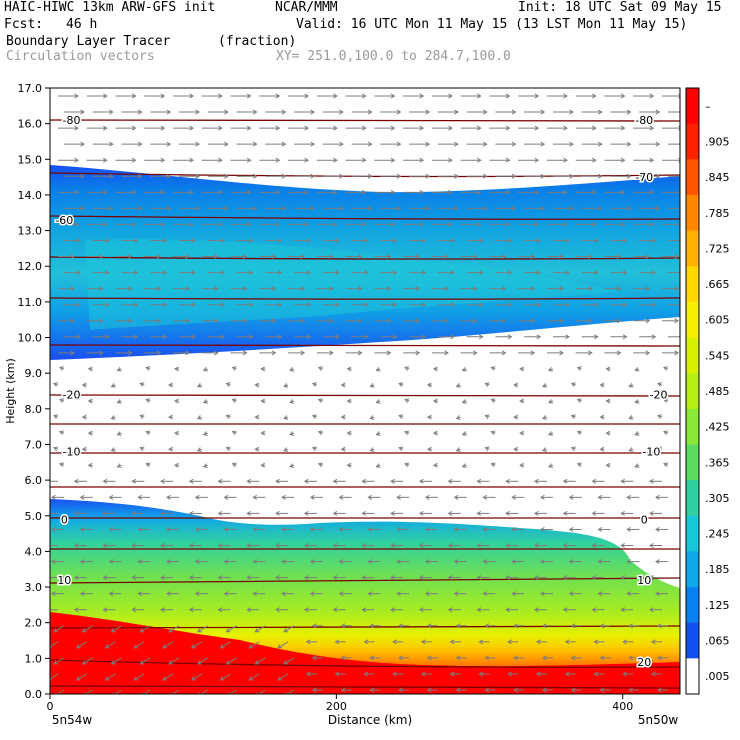  I want to click on y-tick-label: 6.0, so click(34, 480).